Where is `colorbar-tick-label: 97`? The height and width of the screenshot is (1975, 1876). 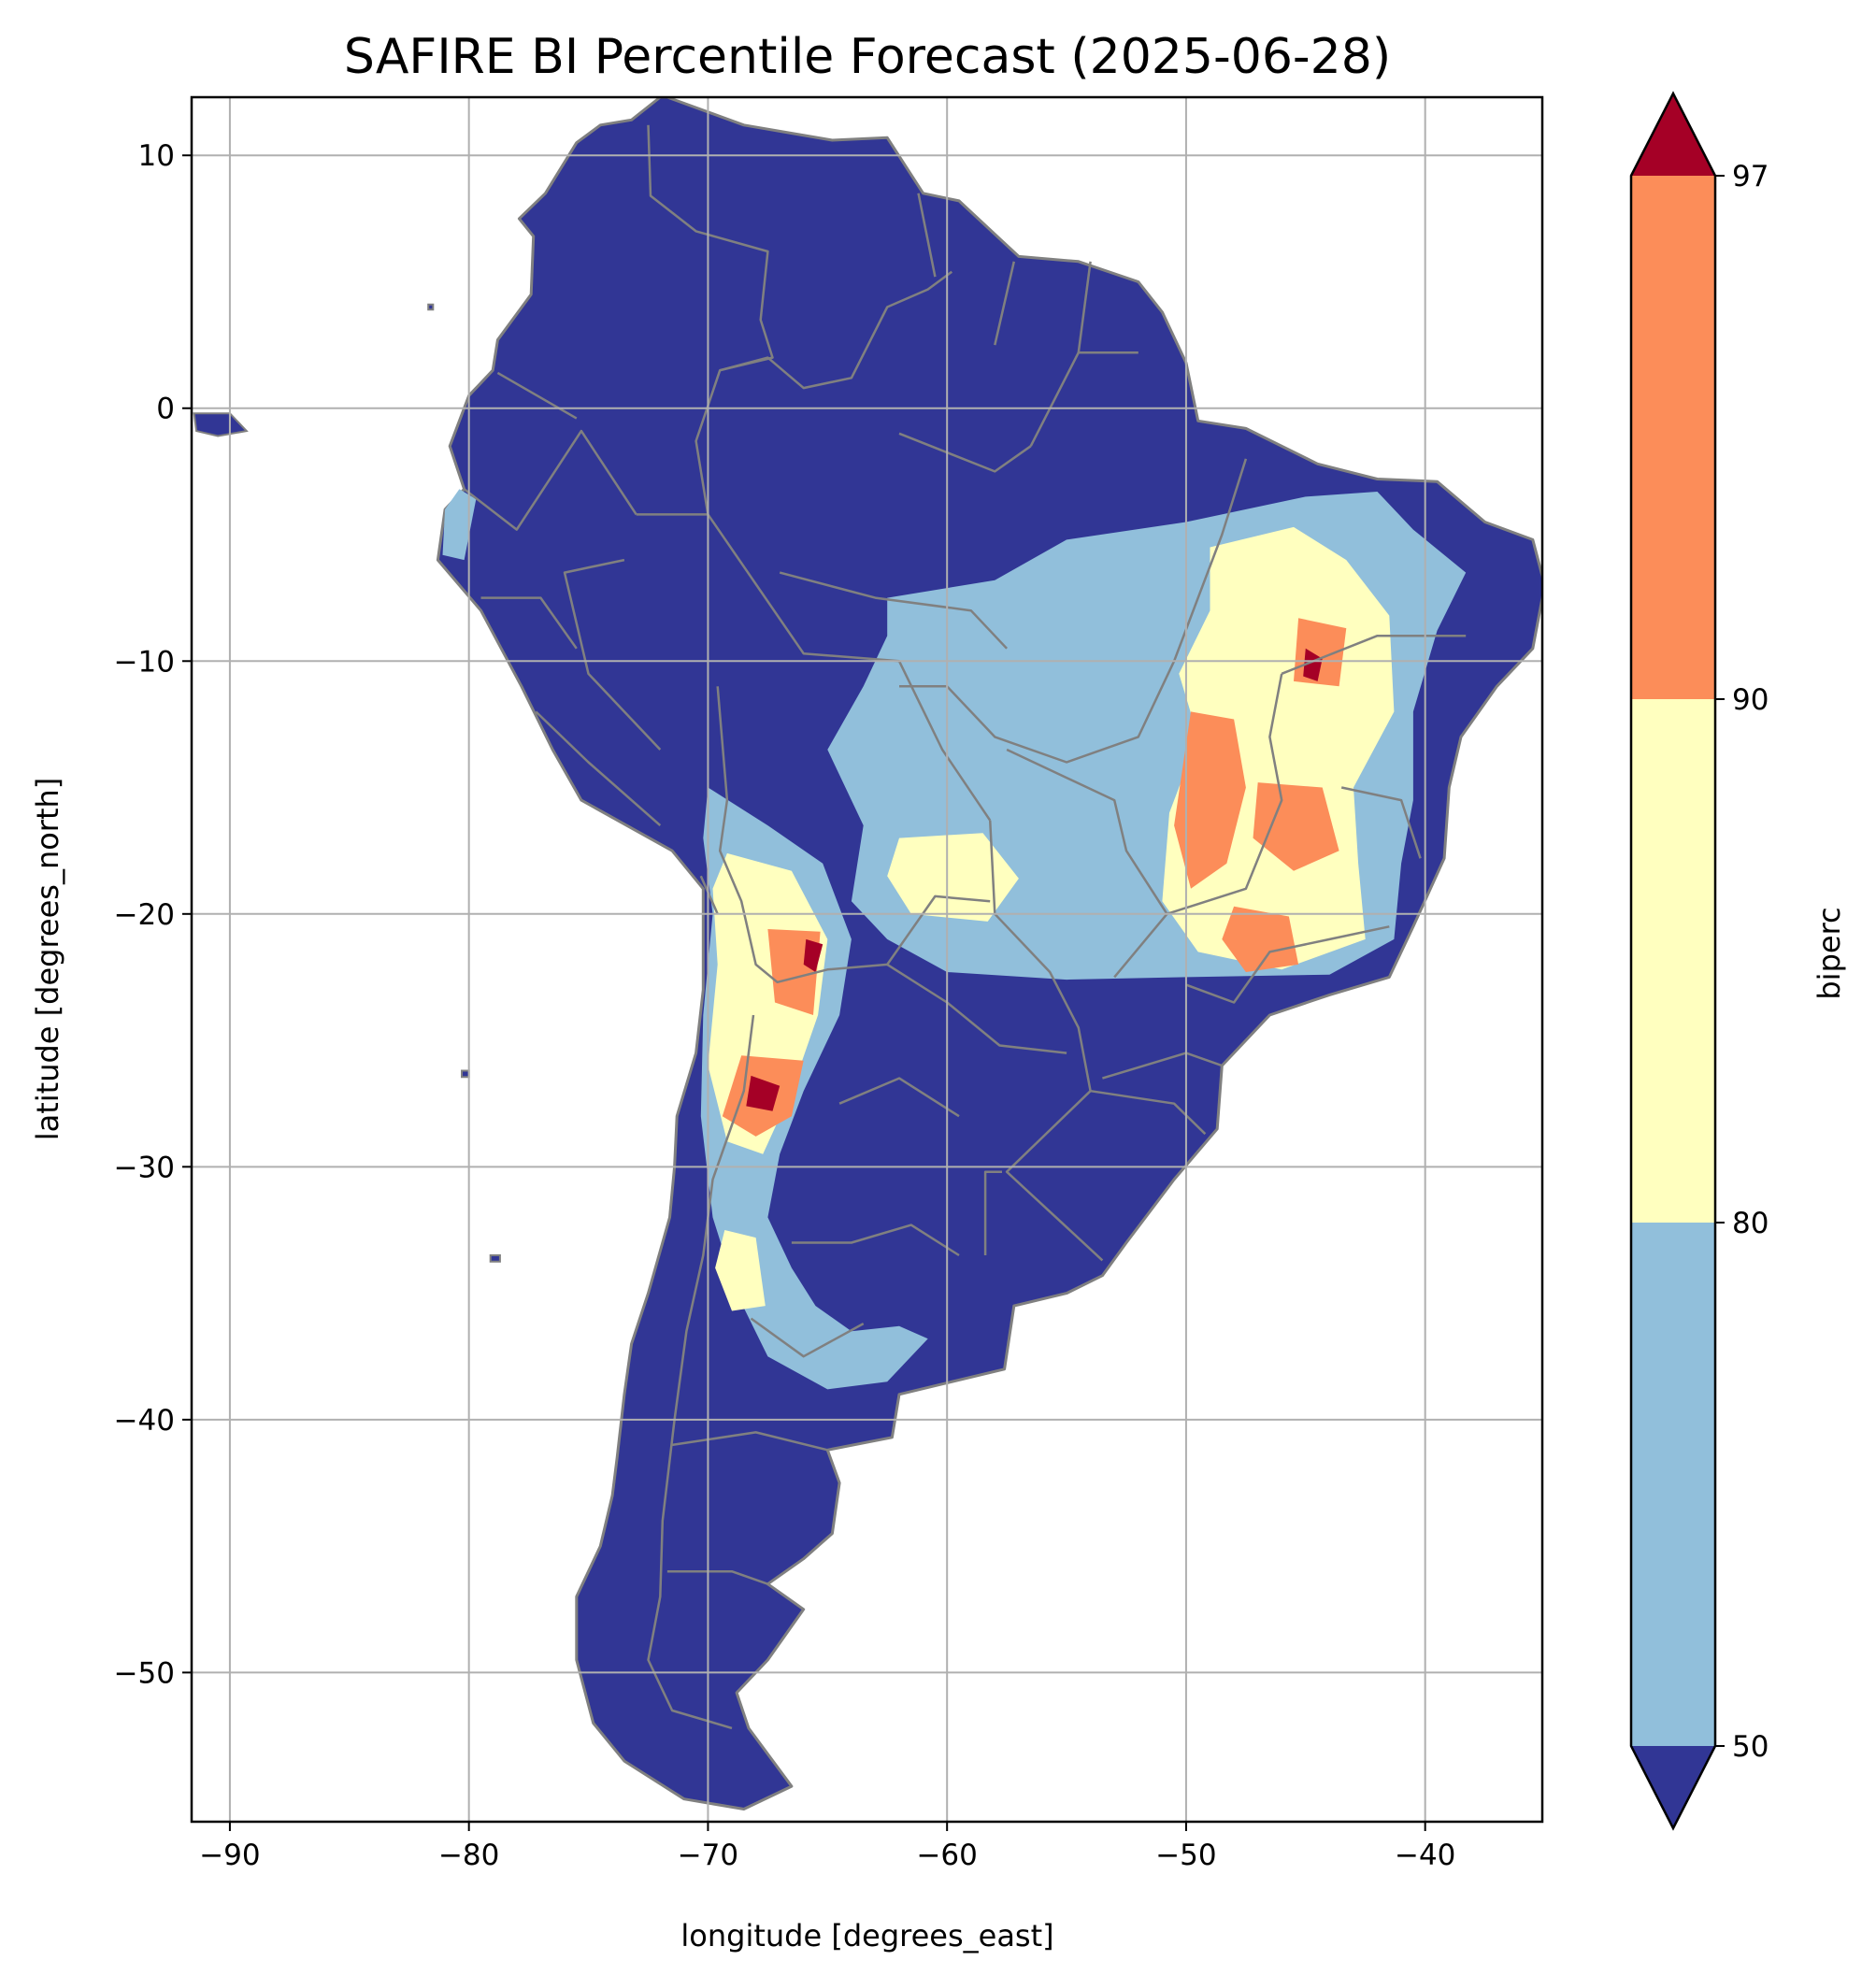
colorbar-tick-label: 97 is located at coordinates (1750, 176).